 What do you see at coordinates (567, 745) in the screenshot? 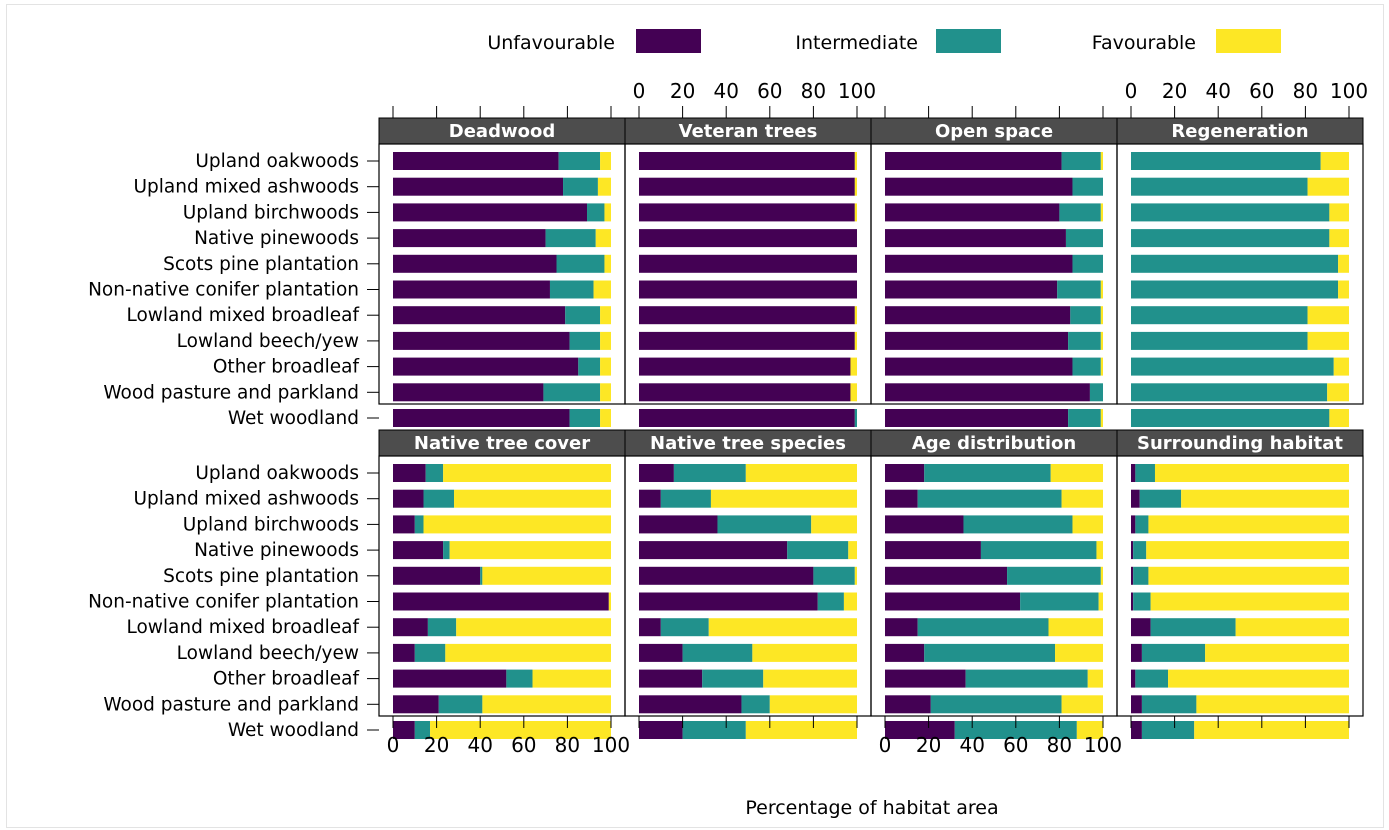
I see `x-tick-label: 80` at bounding box center [567, 745].